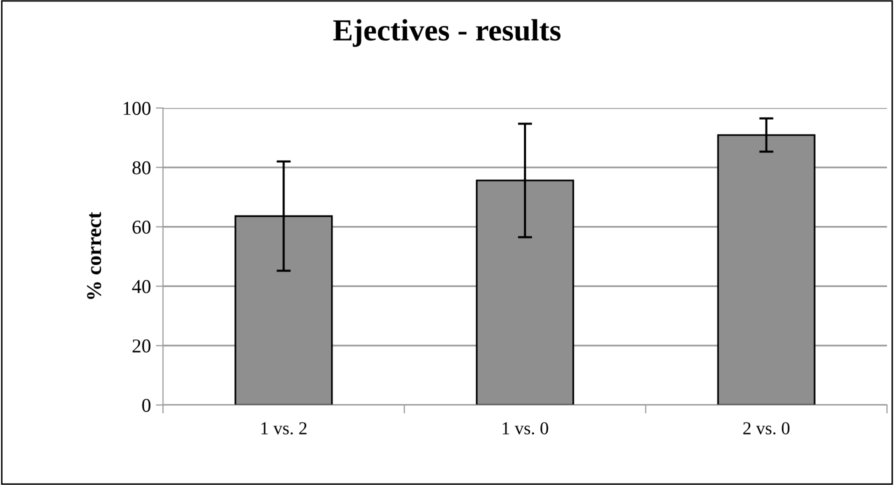 The height and width of the screenshot is (485, 894). I want to click on y-axis-title: % correct, so click(94, 255).